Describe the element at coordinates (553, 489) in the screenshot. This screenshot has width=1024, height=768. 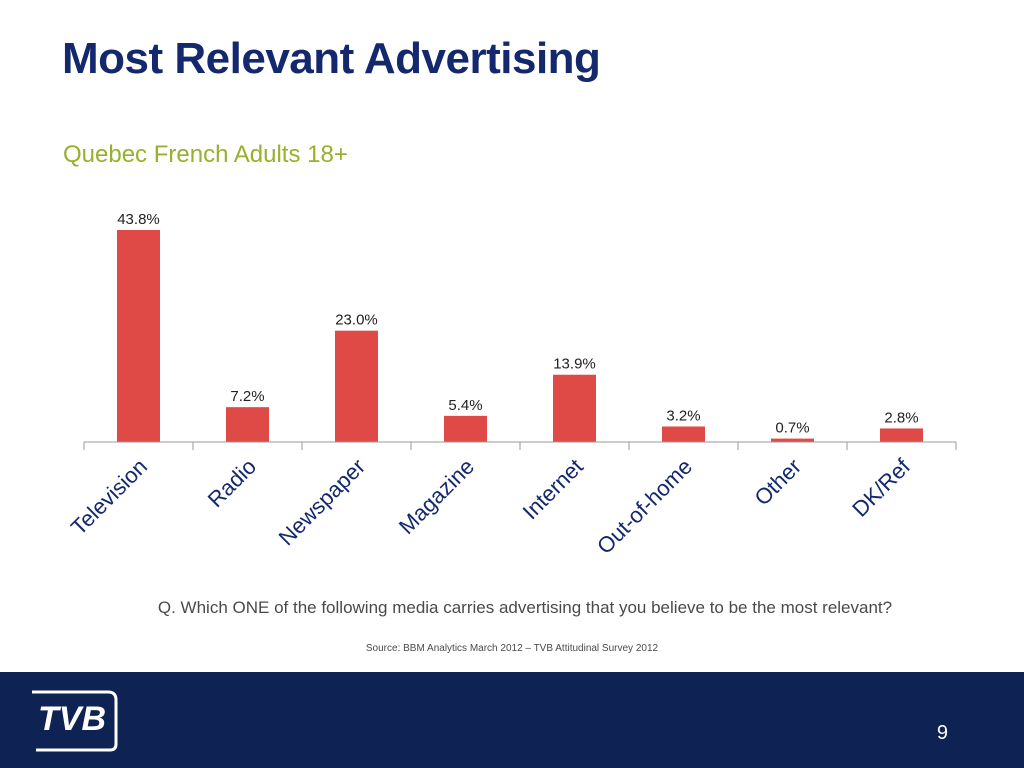
I see `x-tick-label-internet: Internet` at that location.